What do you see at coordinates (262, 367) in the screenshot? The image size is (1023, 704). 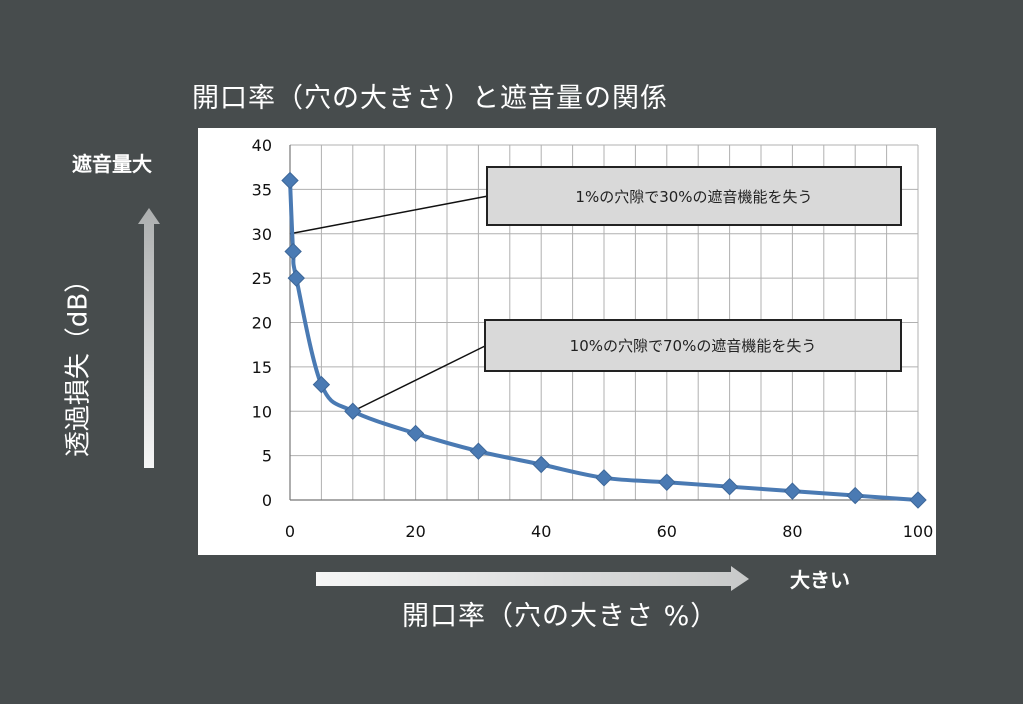 I see `y-tick-label: 15` at bounding box center [262, 367].